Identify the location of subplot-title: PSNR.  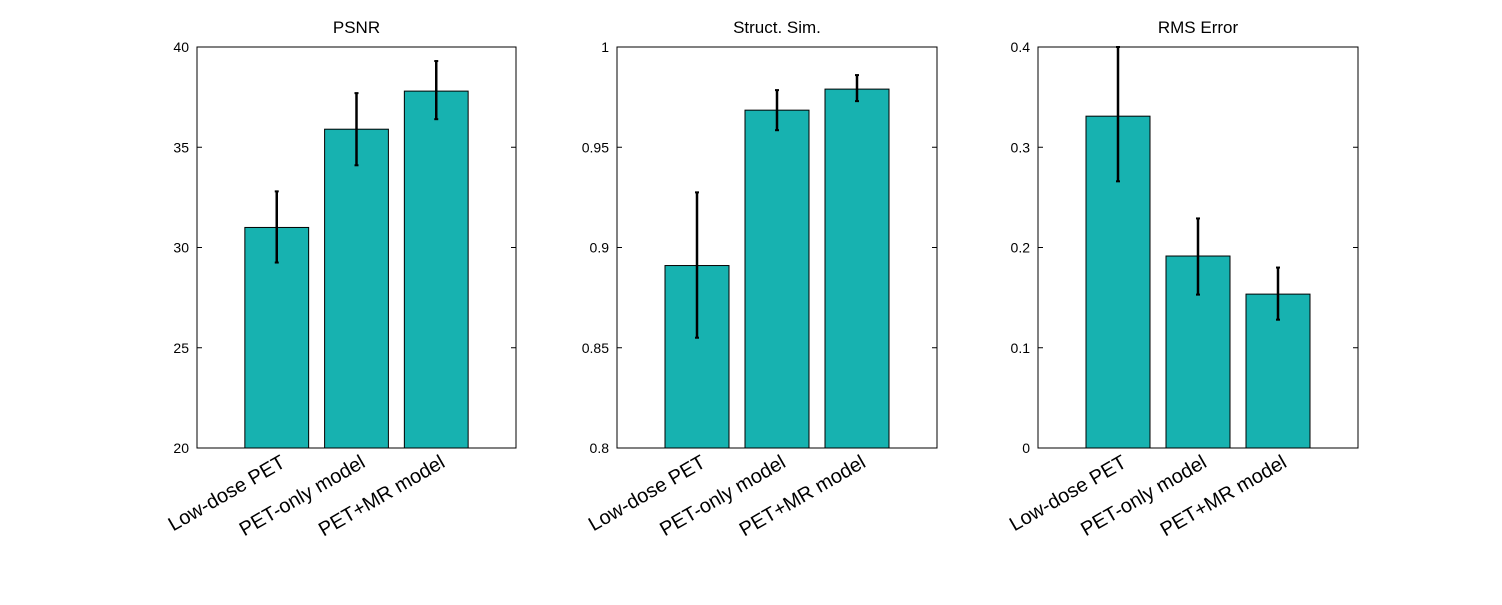
(356, 27).